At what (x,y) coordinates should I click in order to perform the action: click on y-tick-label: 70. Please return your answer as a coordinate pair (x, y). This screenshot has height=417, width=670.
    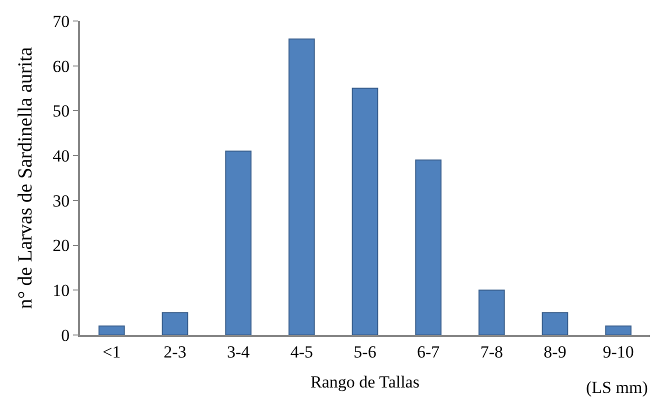
    Looking at the image, I should click on (61, 21).